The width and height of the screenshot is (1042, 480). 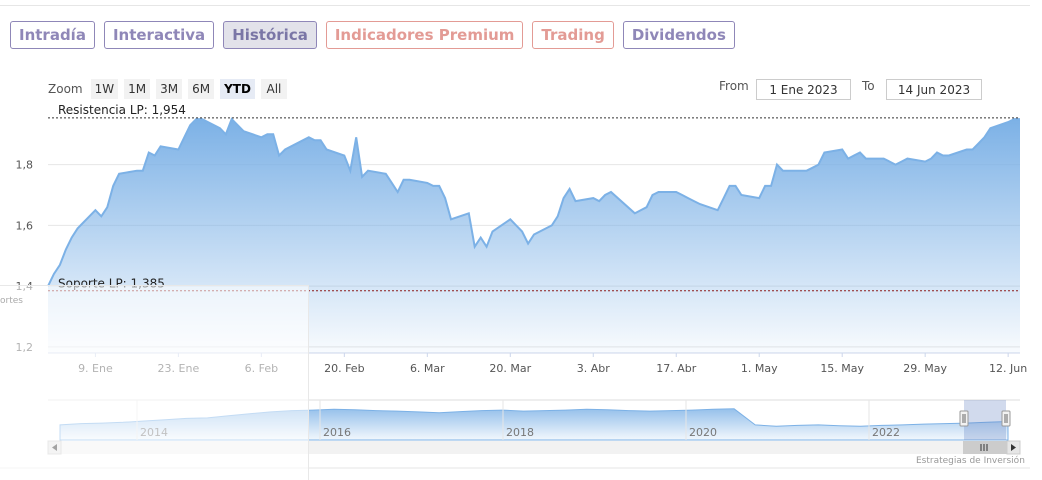 What do you see at coordinates (934, 89) in the screenshot?
I see `to-date-input: 14 Jun 2023` at bounding box center [934, 89].